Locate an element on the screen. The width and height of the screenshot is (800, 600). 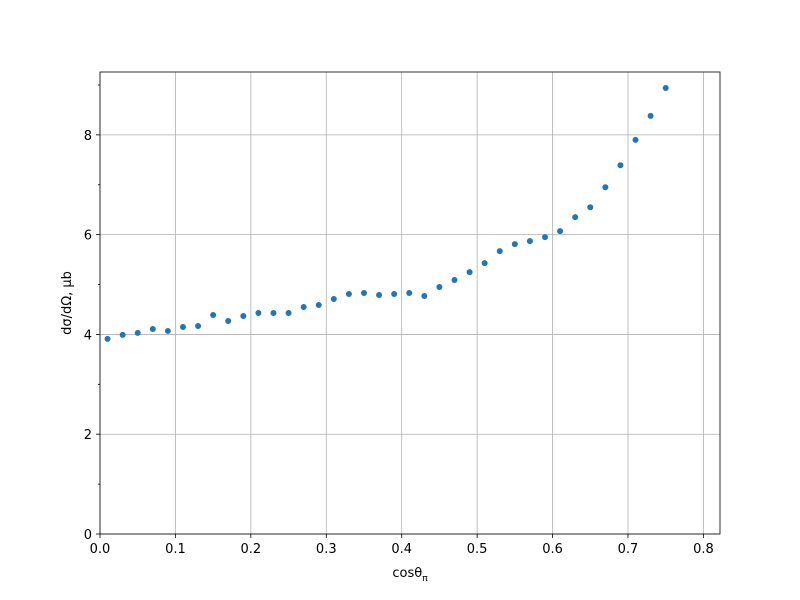
y-axis-label: dσ/dΩ, μb is located at coordinates (67, 303).